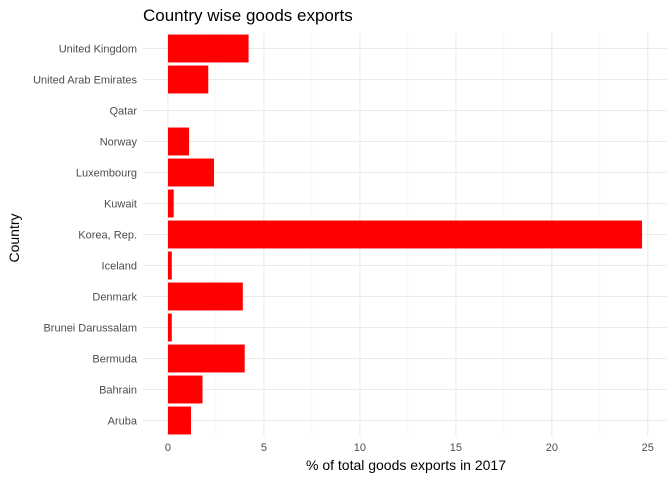  I want to click on x-tick-label: 5, so click(264, 448).